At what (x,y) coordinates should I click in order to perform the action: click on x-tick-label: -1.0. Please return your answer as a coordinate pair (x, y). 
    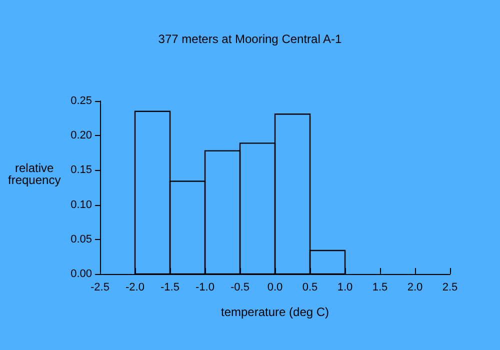
    Looking at the image, I should click on (205, 288).